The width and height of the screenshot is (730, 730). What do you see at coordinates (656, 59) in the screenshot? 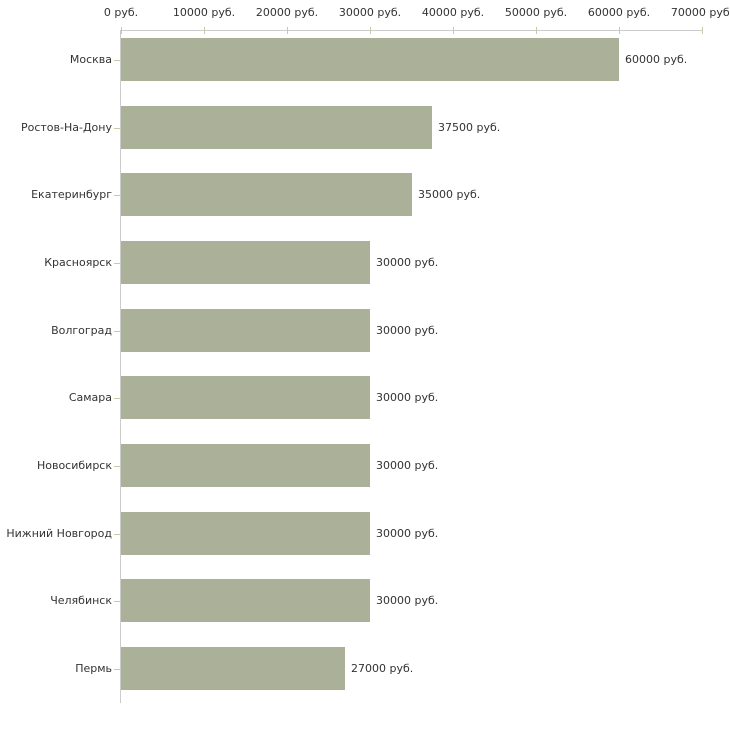
I see `bar-value-label: 60000 руб.` at bounding box center [656, 59].